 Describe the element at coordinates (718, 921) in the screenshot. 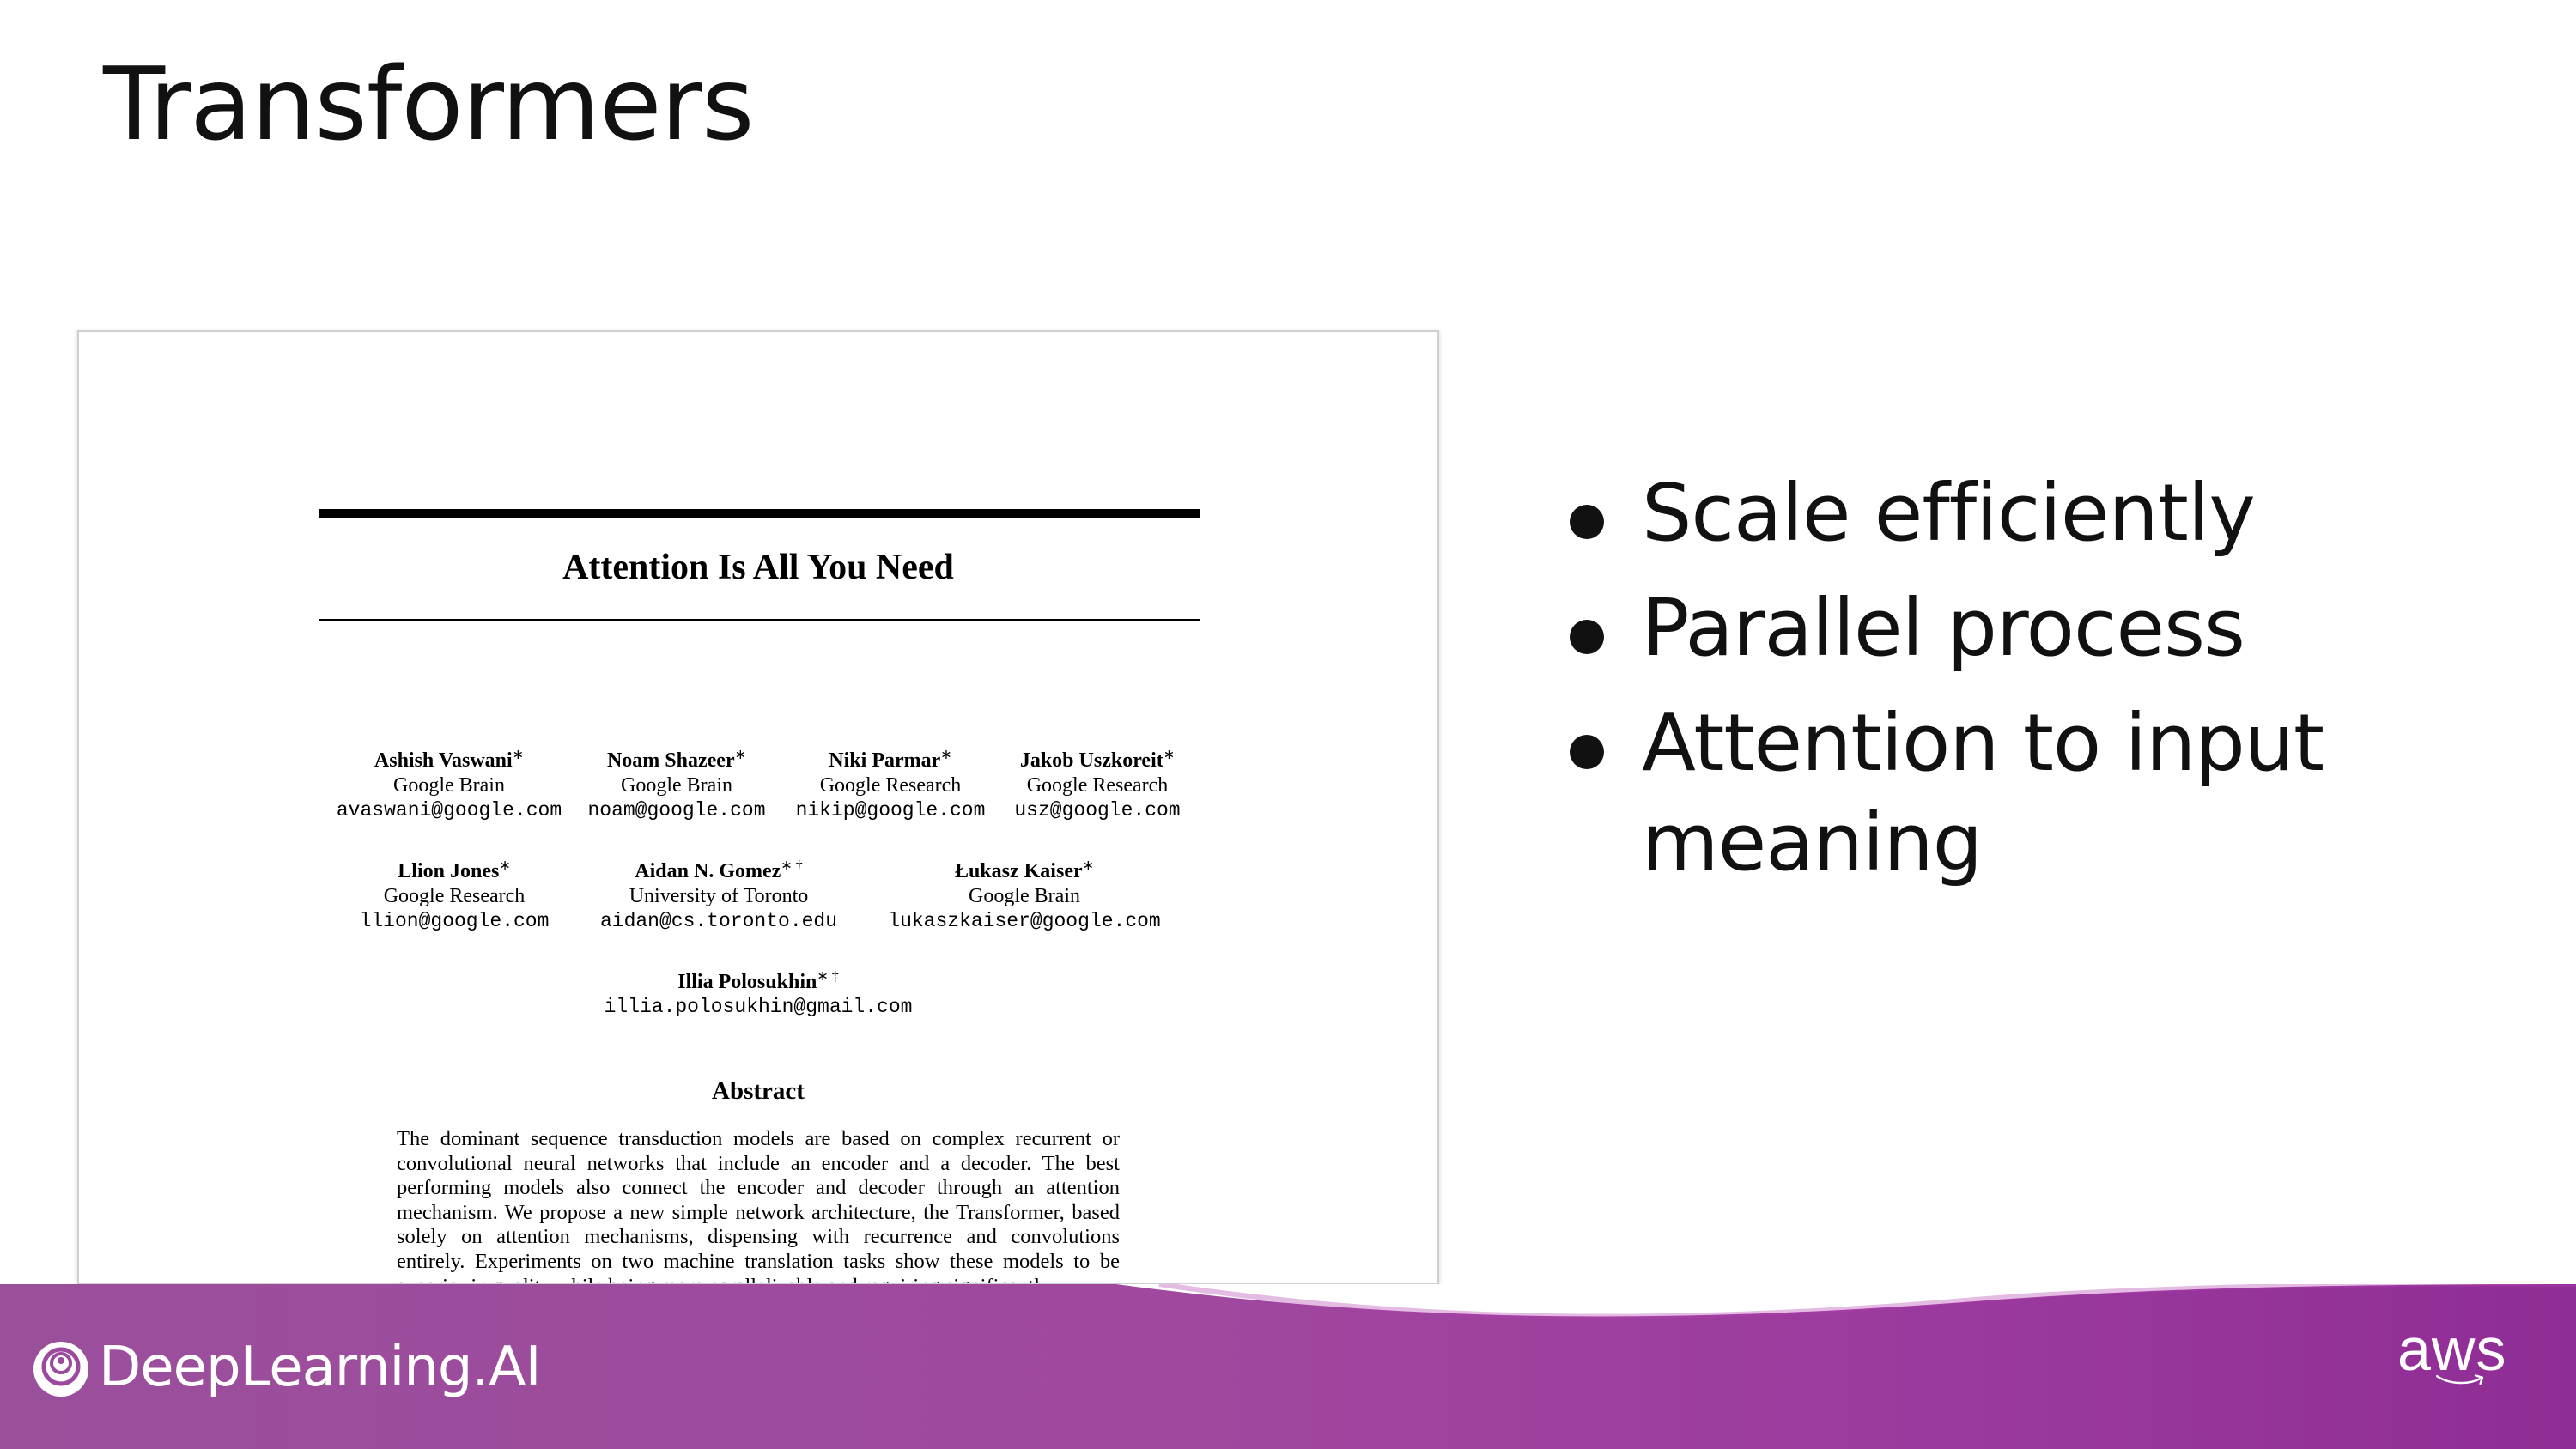

I see `author-email: aidan@cs.toronto.edu` at that location.